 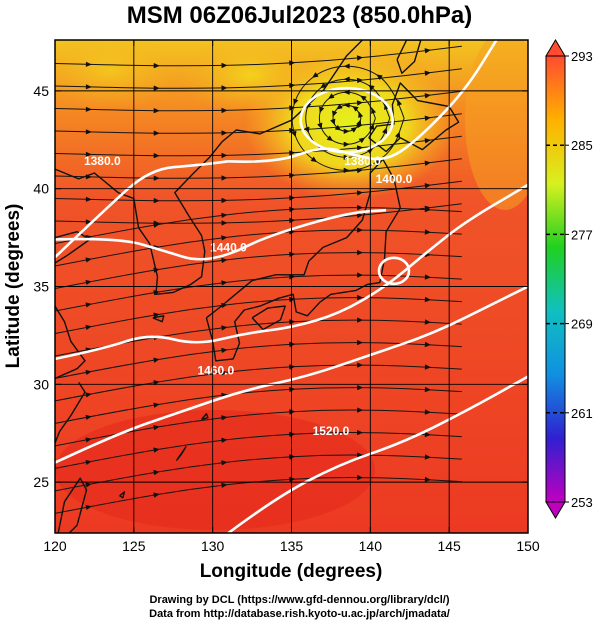 I want to click on colorbar-tick-label: 285, so click(x=582, y=145).